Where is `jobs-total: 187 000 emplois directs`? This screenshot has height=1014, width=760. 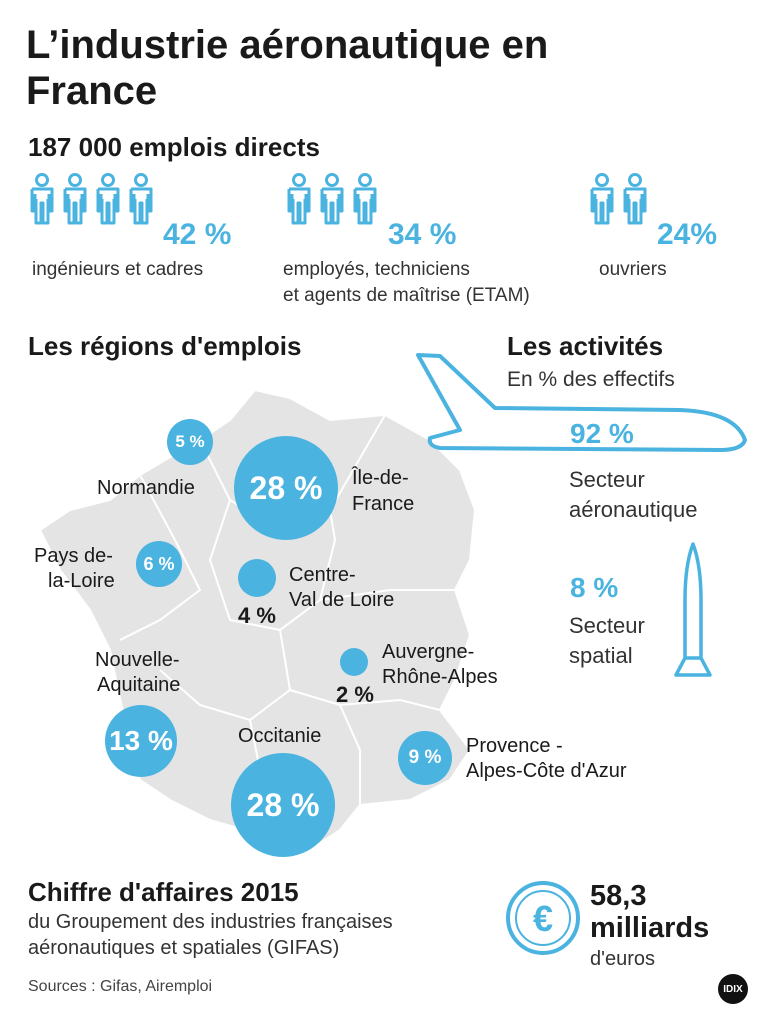 jobs-total: 187 000 emplois directs is located at coordinates (174, 147).